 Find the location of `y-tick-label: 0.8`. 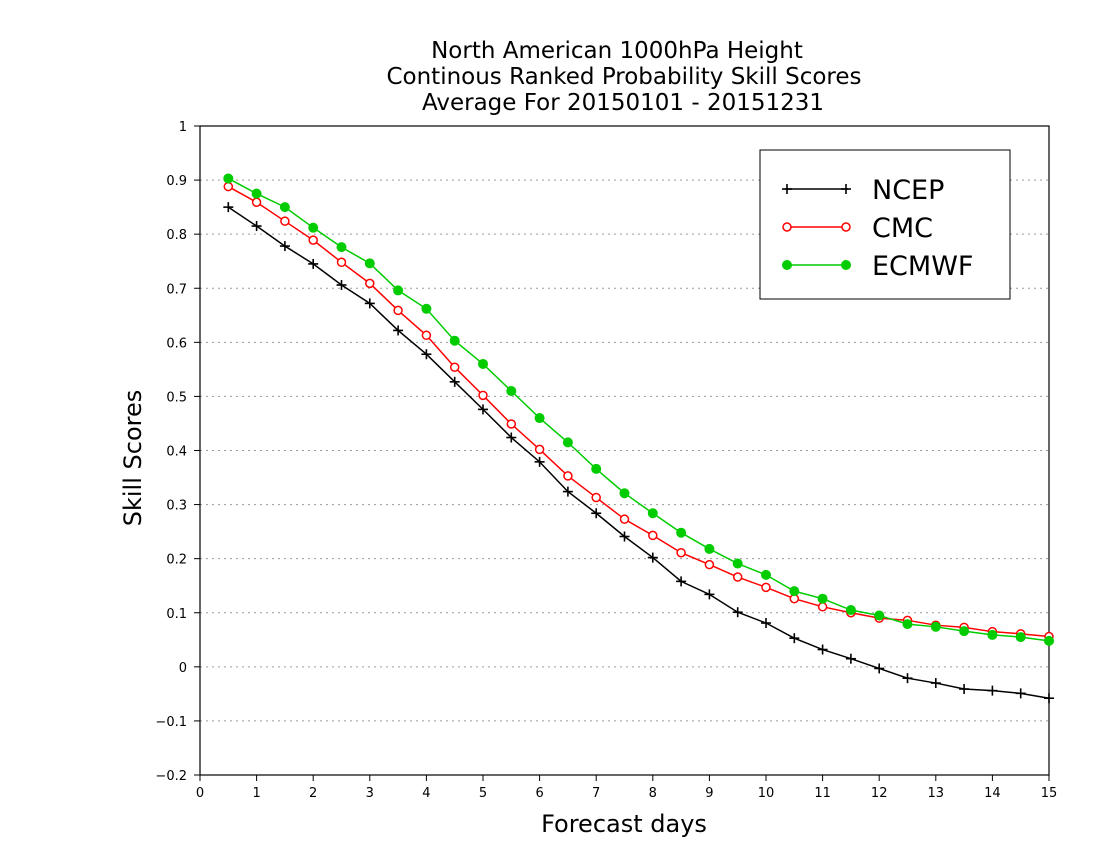

y-tick-label: 0.8 is located at coordinates (176, 235).